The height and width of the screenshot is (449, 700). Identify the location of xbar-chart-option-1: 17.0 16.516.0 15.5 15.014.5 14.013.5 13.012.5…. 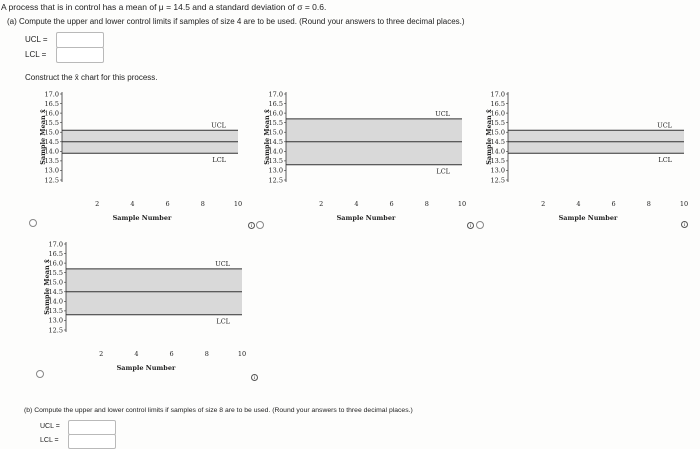
(140, 156).